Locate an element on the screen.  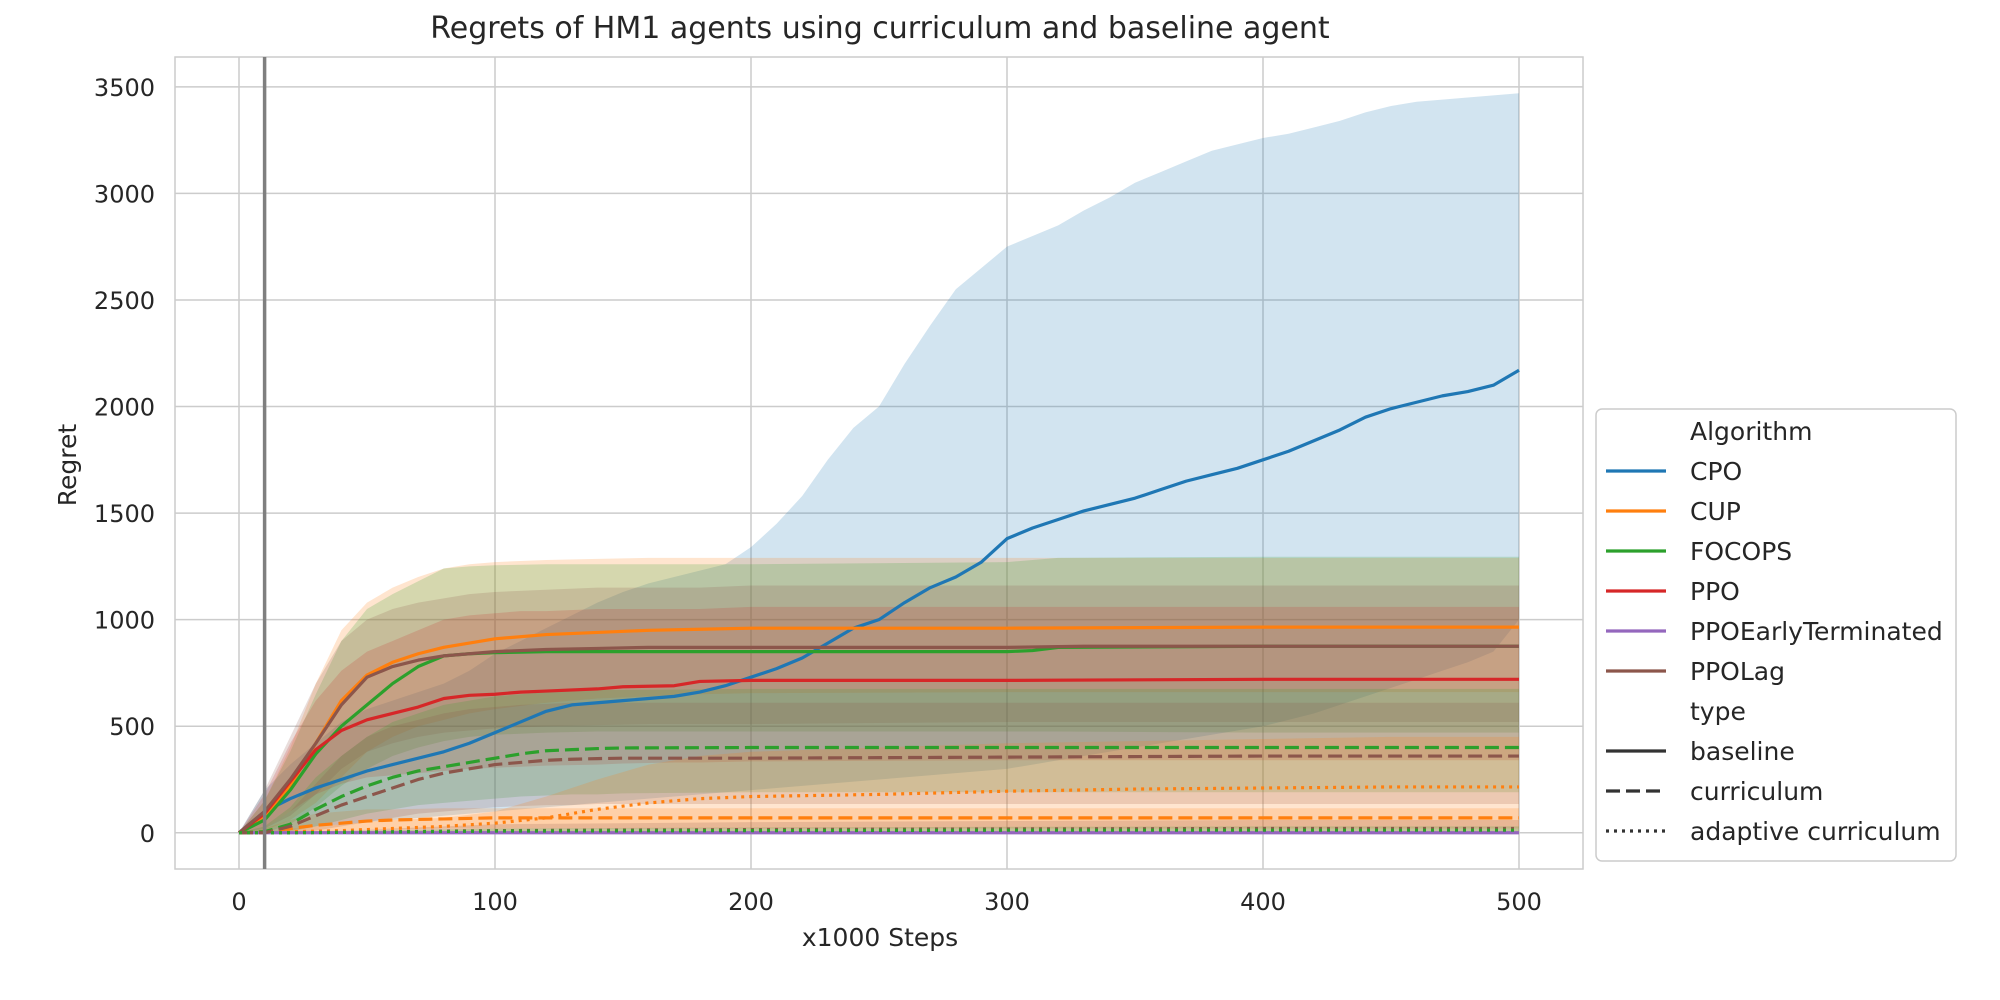
y-tick-label: 3500 is located at coordinates (124, 88).